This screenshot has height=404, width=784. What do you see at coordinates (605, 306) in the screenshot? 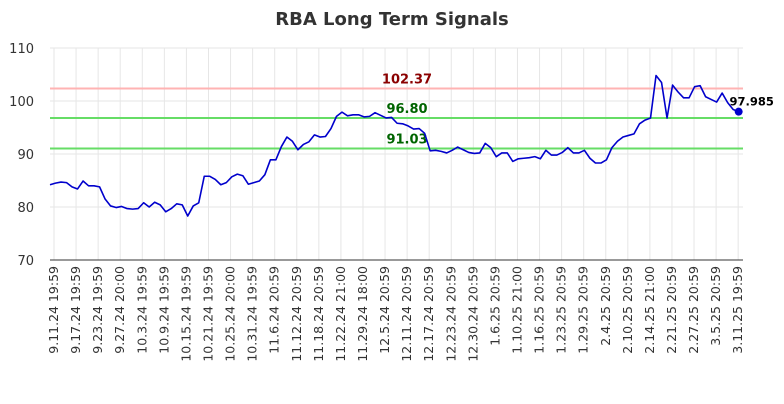
I see `x-tick-label: 2.4.25 20:59` at bounding box center [605, 306].